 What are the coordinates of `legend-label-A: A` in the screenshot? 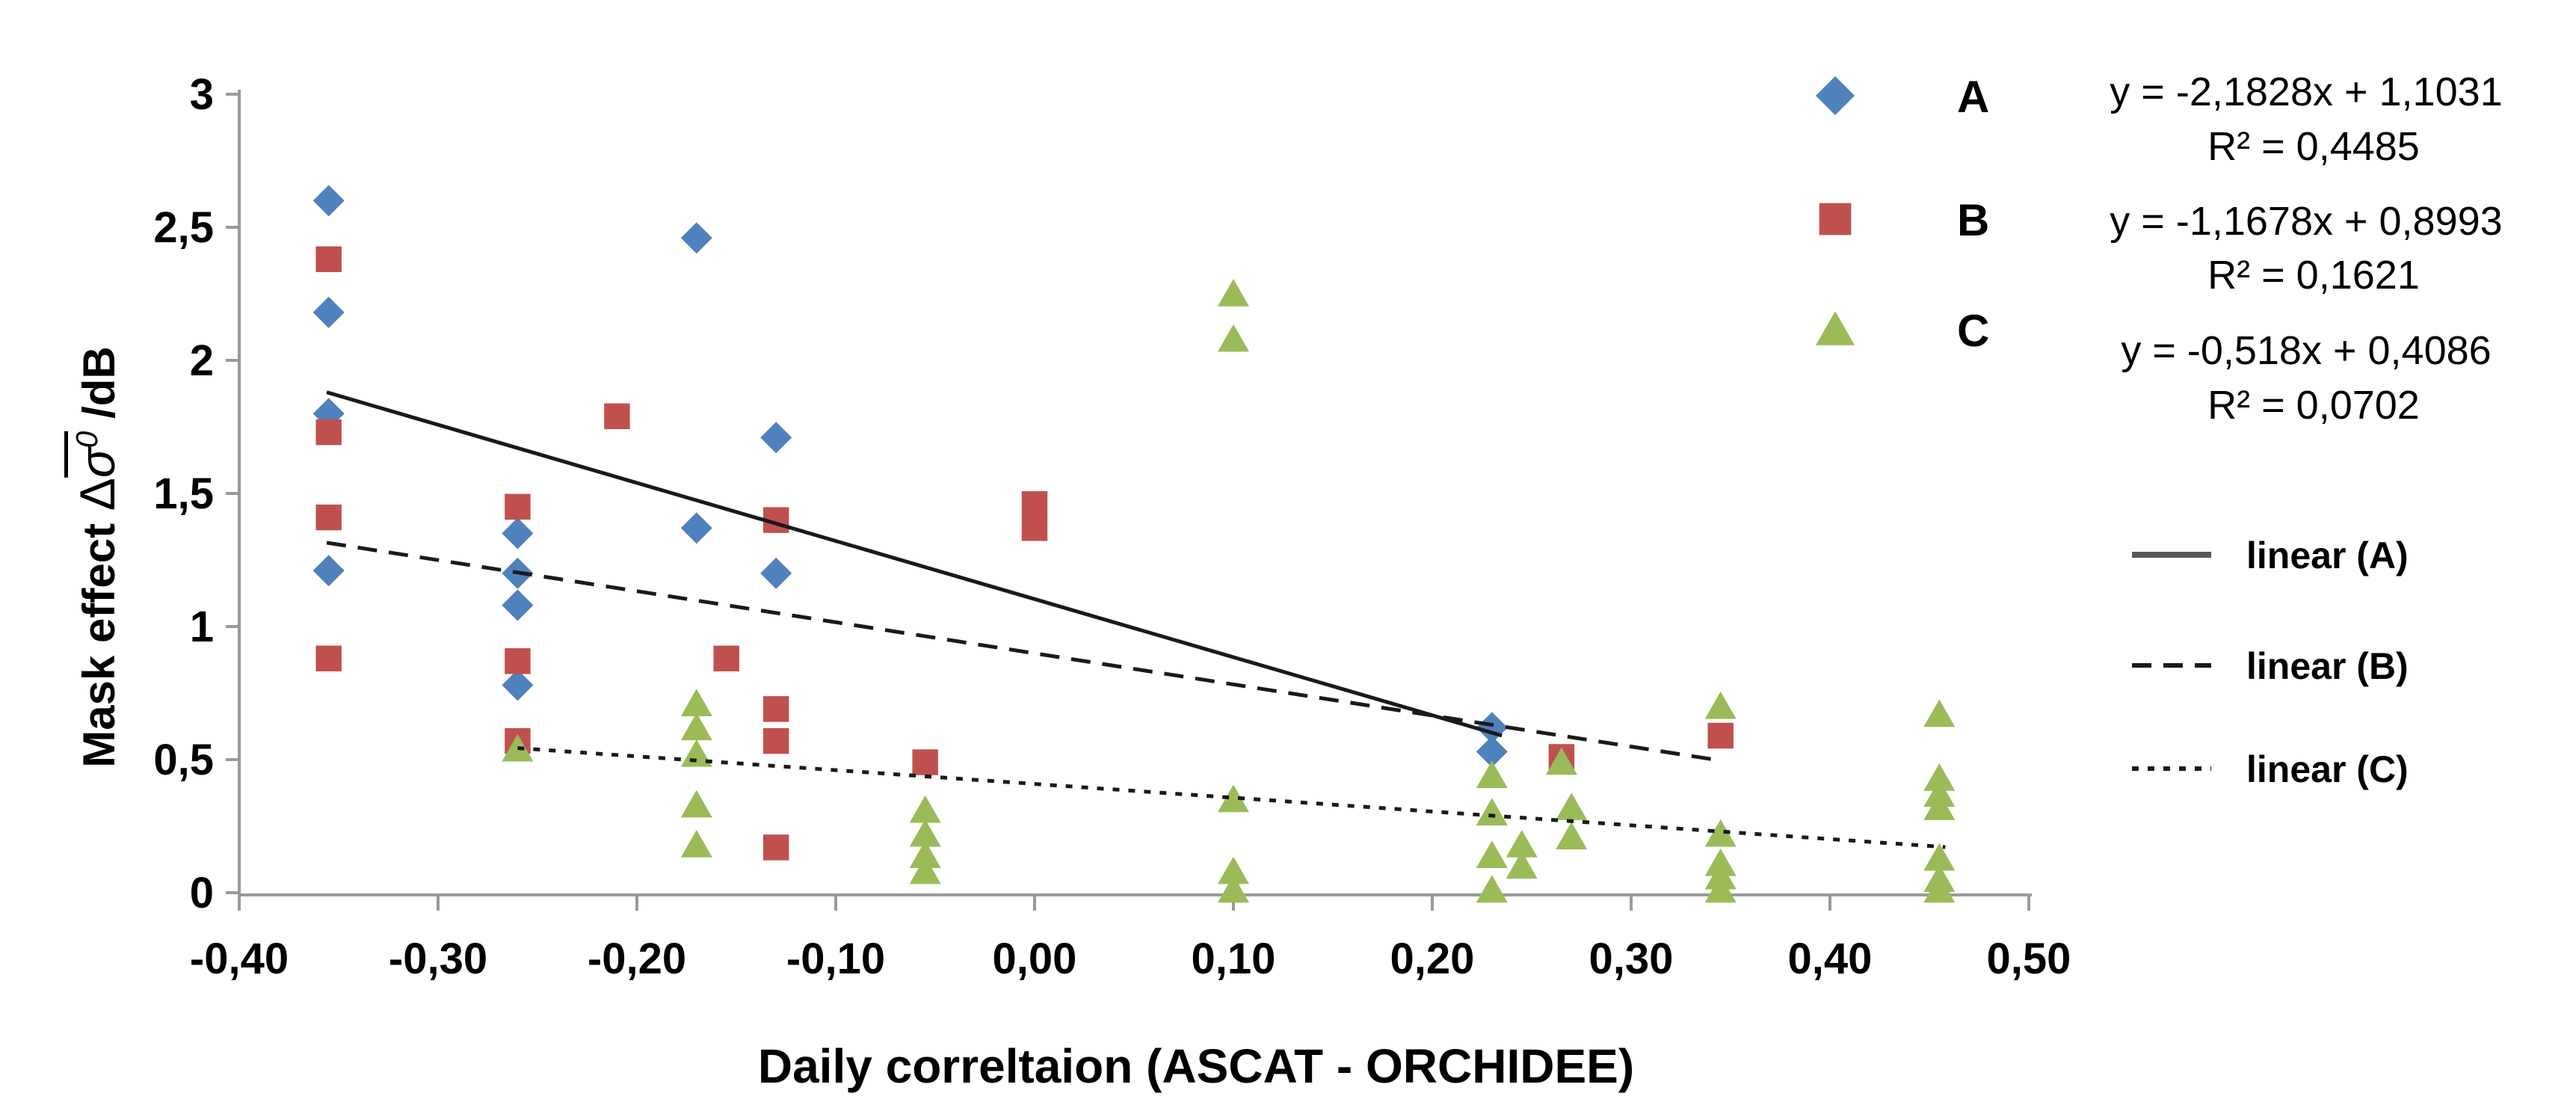 It's located at (1973, 97).